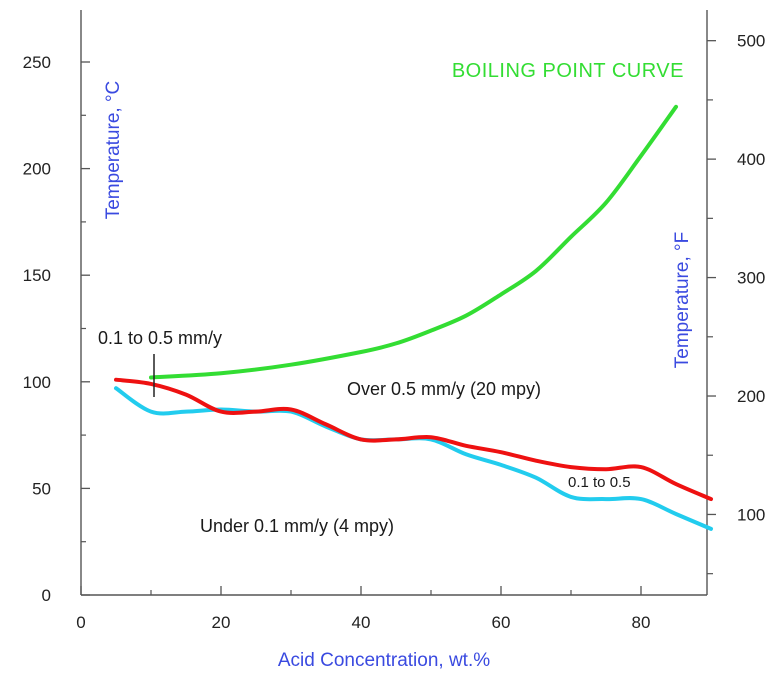 This screenshot has width=778, height=675. I want to click on annotation-mid-range: 0.1 to 0.5, so click(599, 482).